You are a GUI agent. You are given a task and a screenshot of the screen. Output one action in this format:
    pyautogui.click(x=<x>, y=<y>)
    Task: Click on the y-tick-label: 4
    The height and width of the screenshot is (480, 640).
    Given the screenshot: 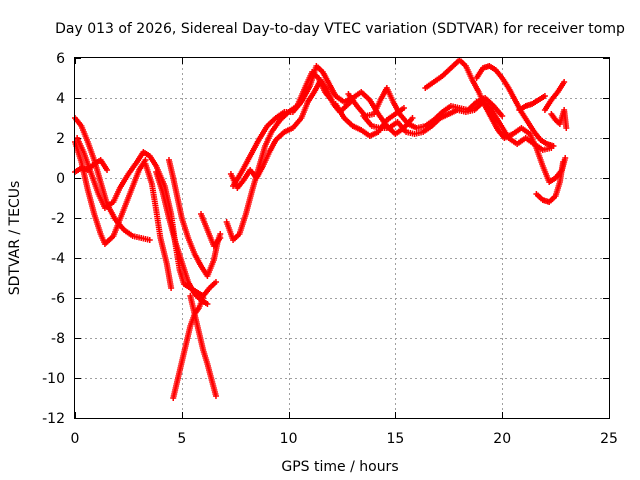 What is the action you would take?
    pyautogui.click(x=60, y=99)
    